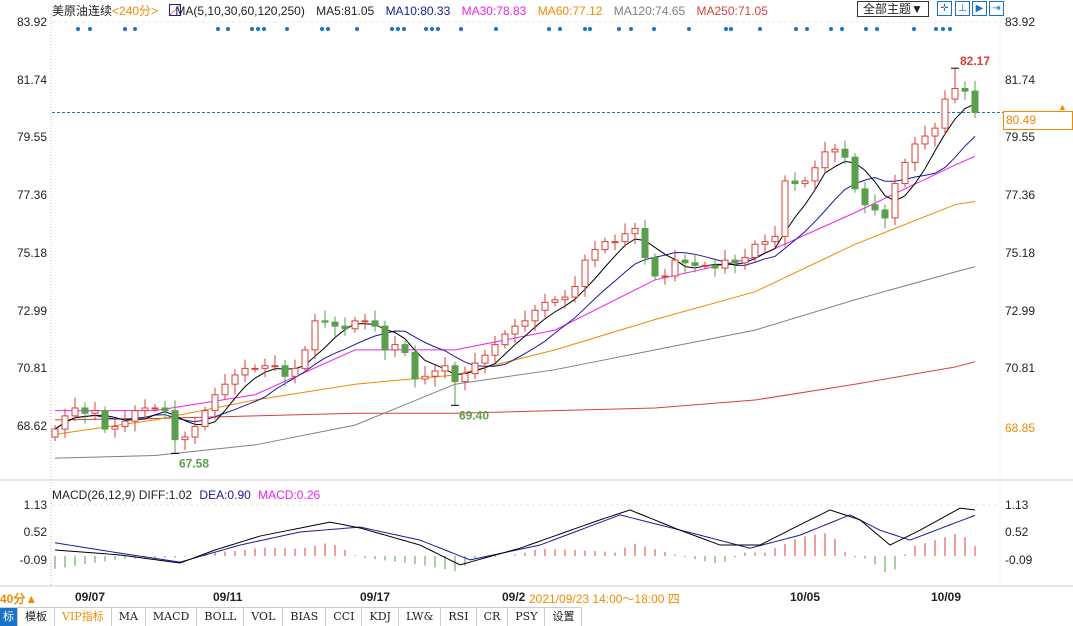 Image resolution: width=1073 pixels, height=626 pixels. Describe the element at coordinates (31, 79) in the screenshot. I see `price-tick-left: 81.74` at that location.